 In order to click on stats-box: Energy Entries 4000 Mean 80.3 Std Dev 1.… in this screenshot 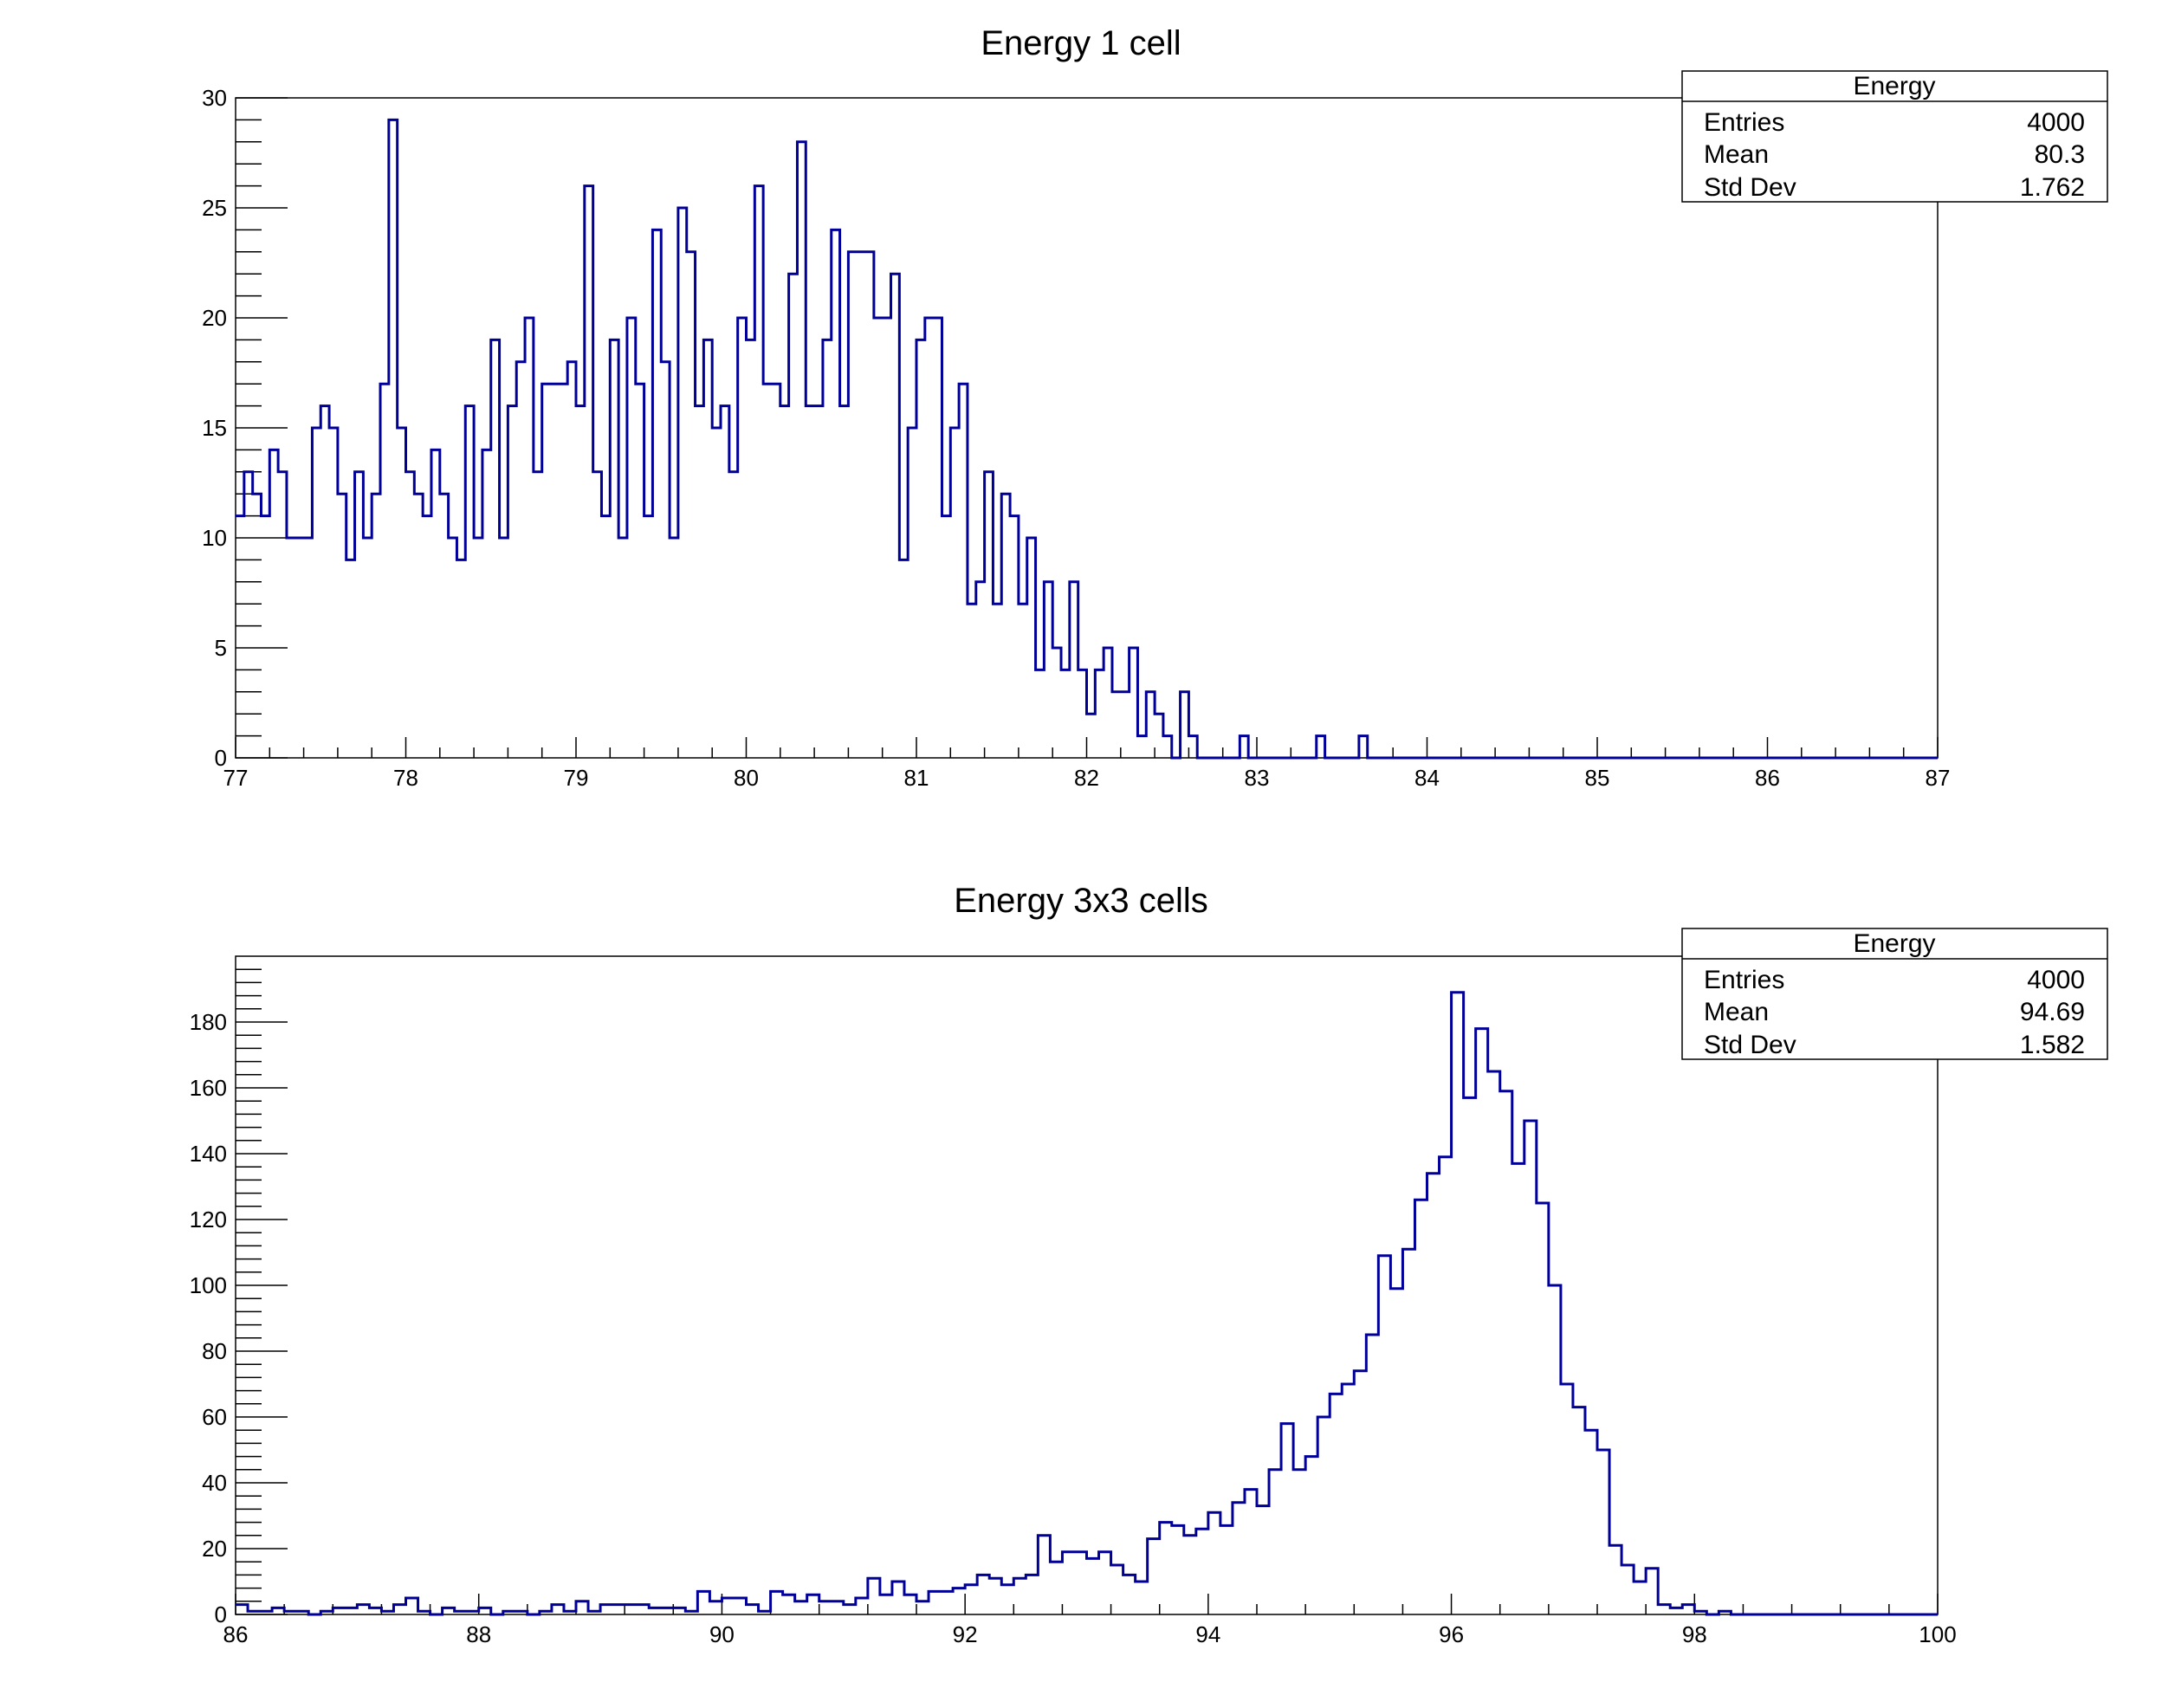, I will do `click(1895, 136)`.